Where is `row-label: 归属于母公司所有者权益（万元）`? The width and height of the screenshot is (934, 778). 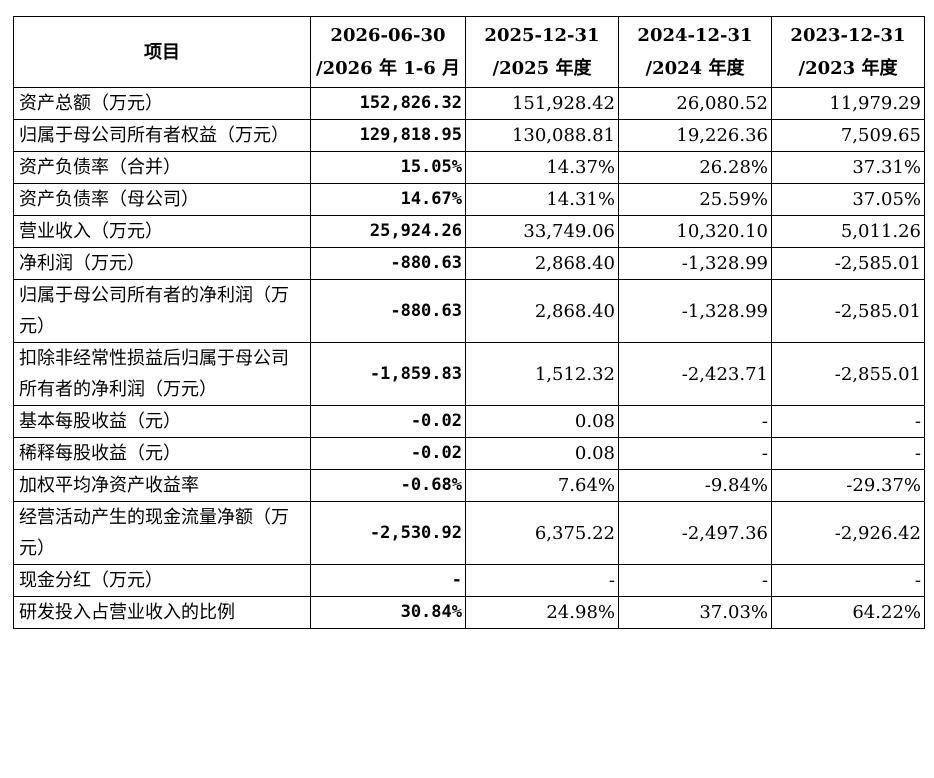 row-label: 归属于母公司所有者权益（万元） is located at coordinates (162, 135).